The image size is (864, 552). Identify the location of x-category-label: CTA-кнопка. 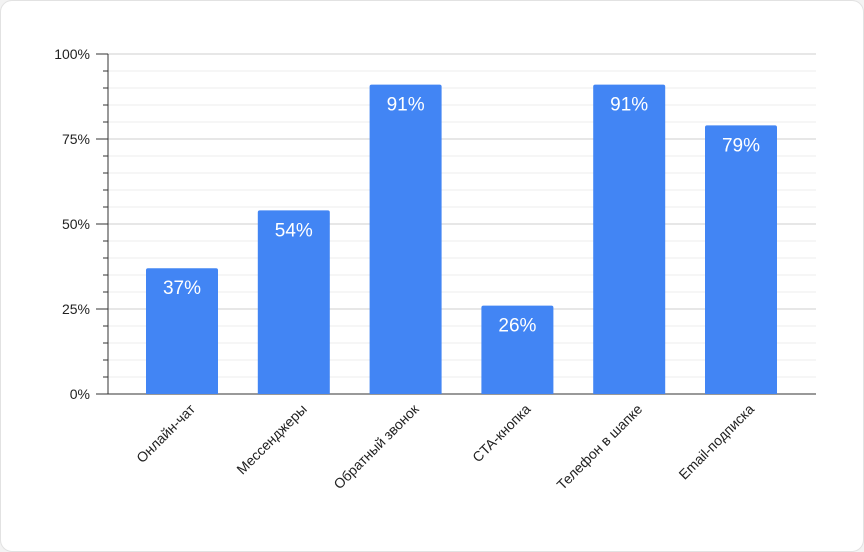
(501, 433).